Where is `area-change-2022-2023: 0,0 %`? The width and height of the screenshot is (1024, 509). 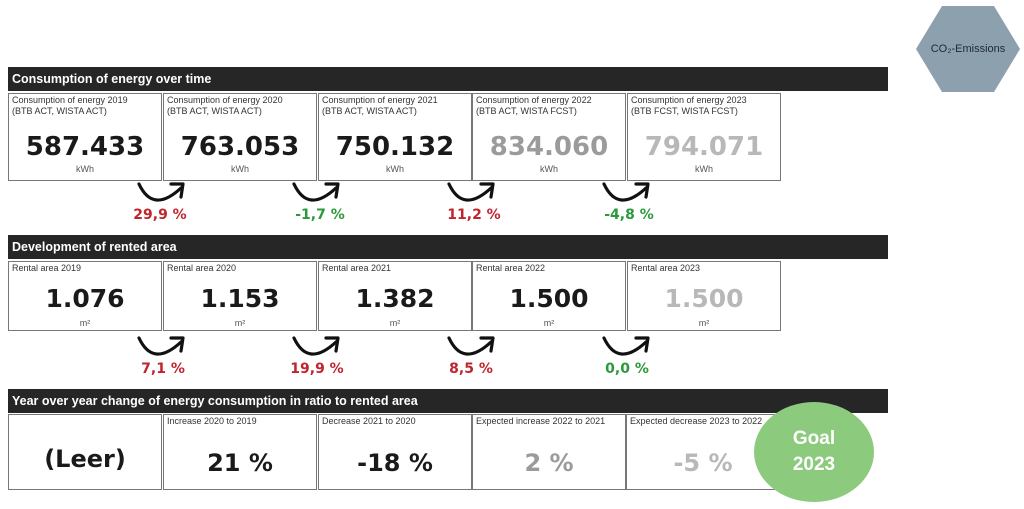
area-change-2022-2023: 0,0 % is located at coordinates (627, 369).